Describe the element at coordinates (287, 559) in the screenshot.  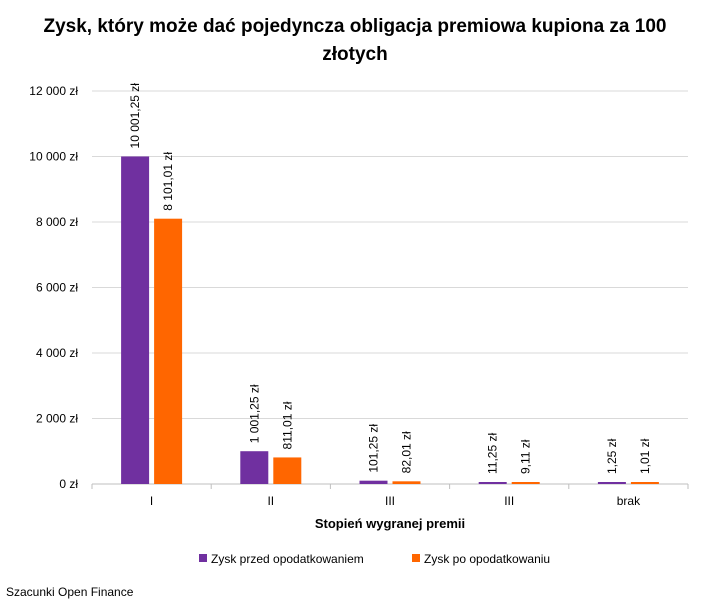
I see `legend-label: Zysk przed opodatkowaniem` at that location.